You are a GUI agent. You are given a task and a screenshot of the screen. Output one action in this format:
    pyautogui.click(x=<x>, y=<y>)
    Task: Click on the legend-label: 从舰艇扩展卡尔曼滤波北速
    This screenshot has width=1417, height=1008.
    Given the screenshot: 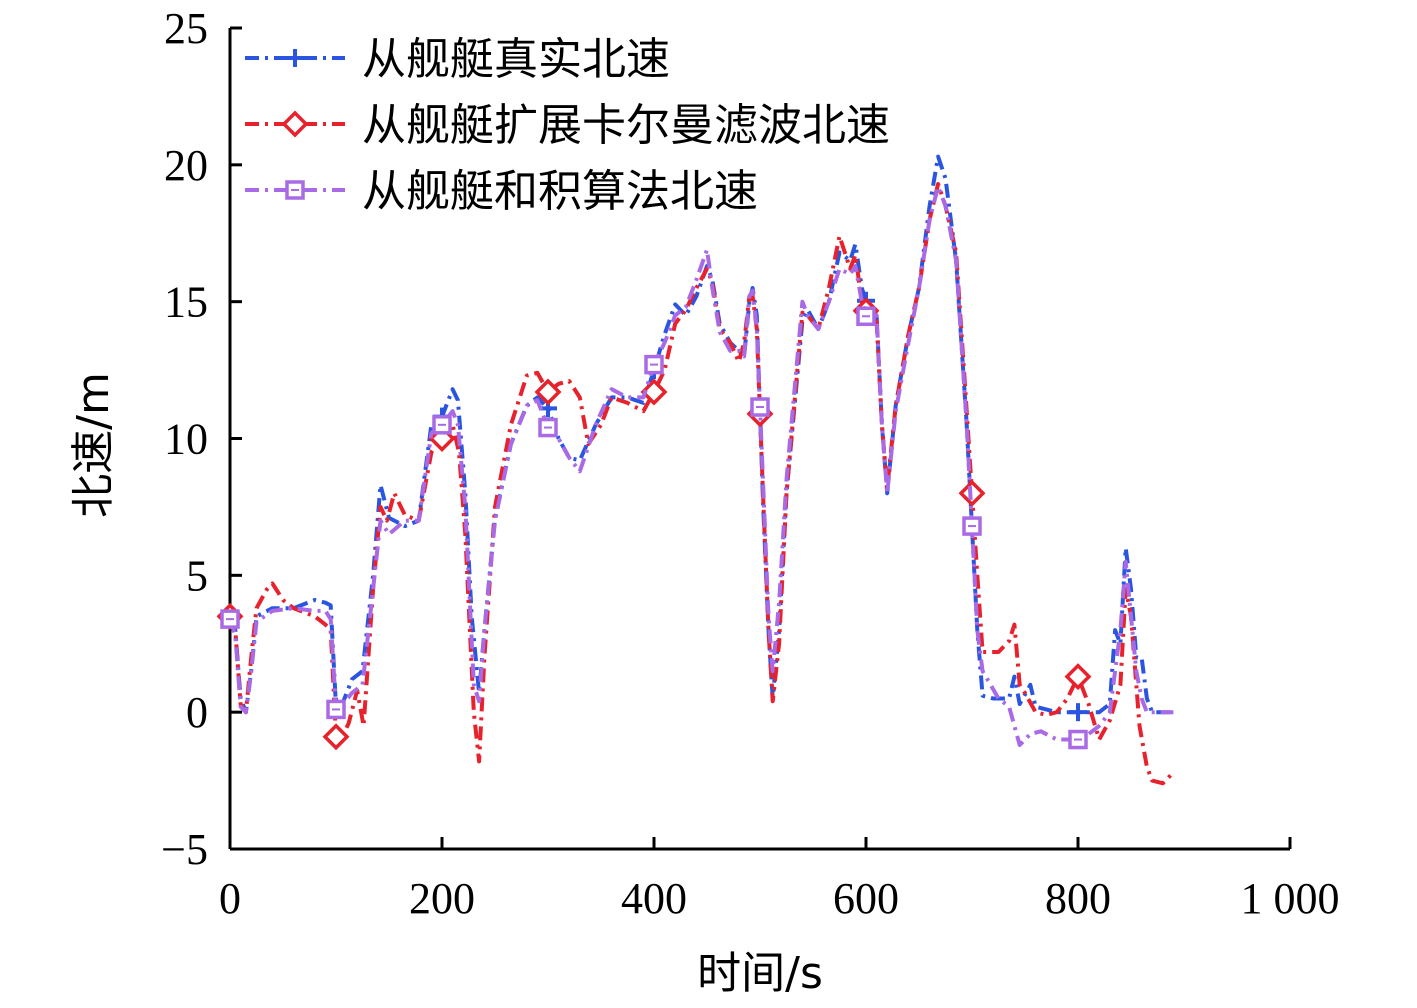 What is the action you would take?
    pyautogui.click(x=626, y=125)
    